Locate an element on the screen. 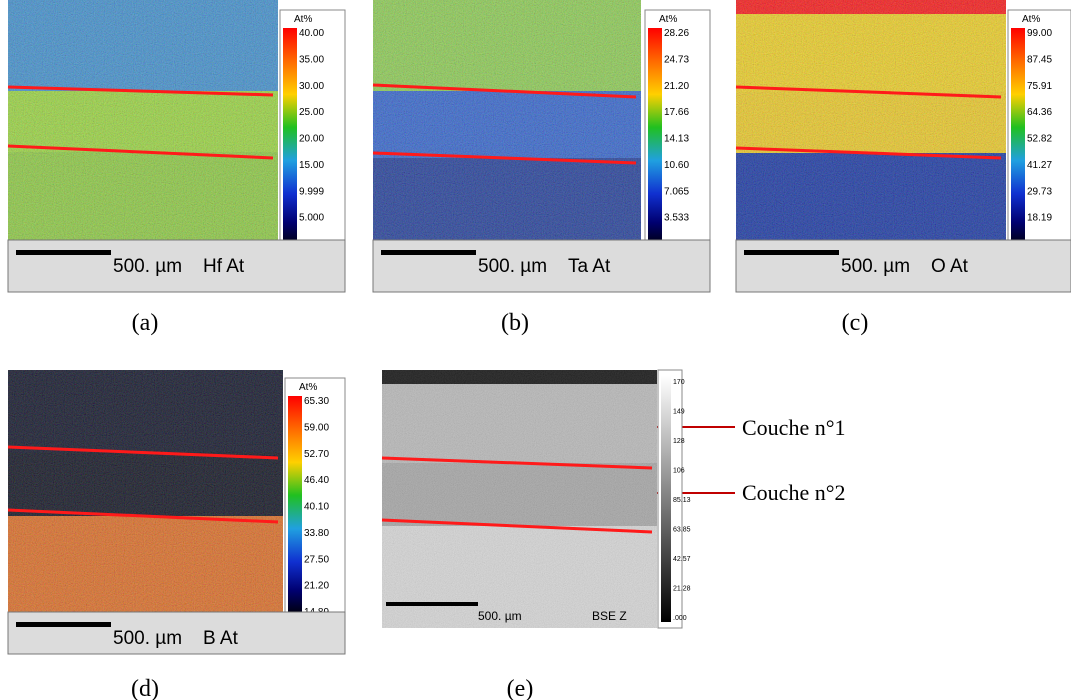  colorbar-label: 30.00 is located at coordinates (311, 86).